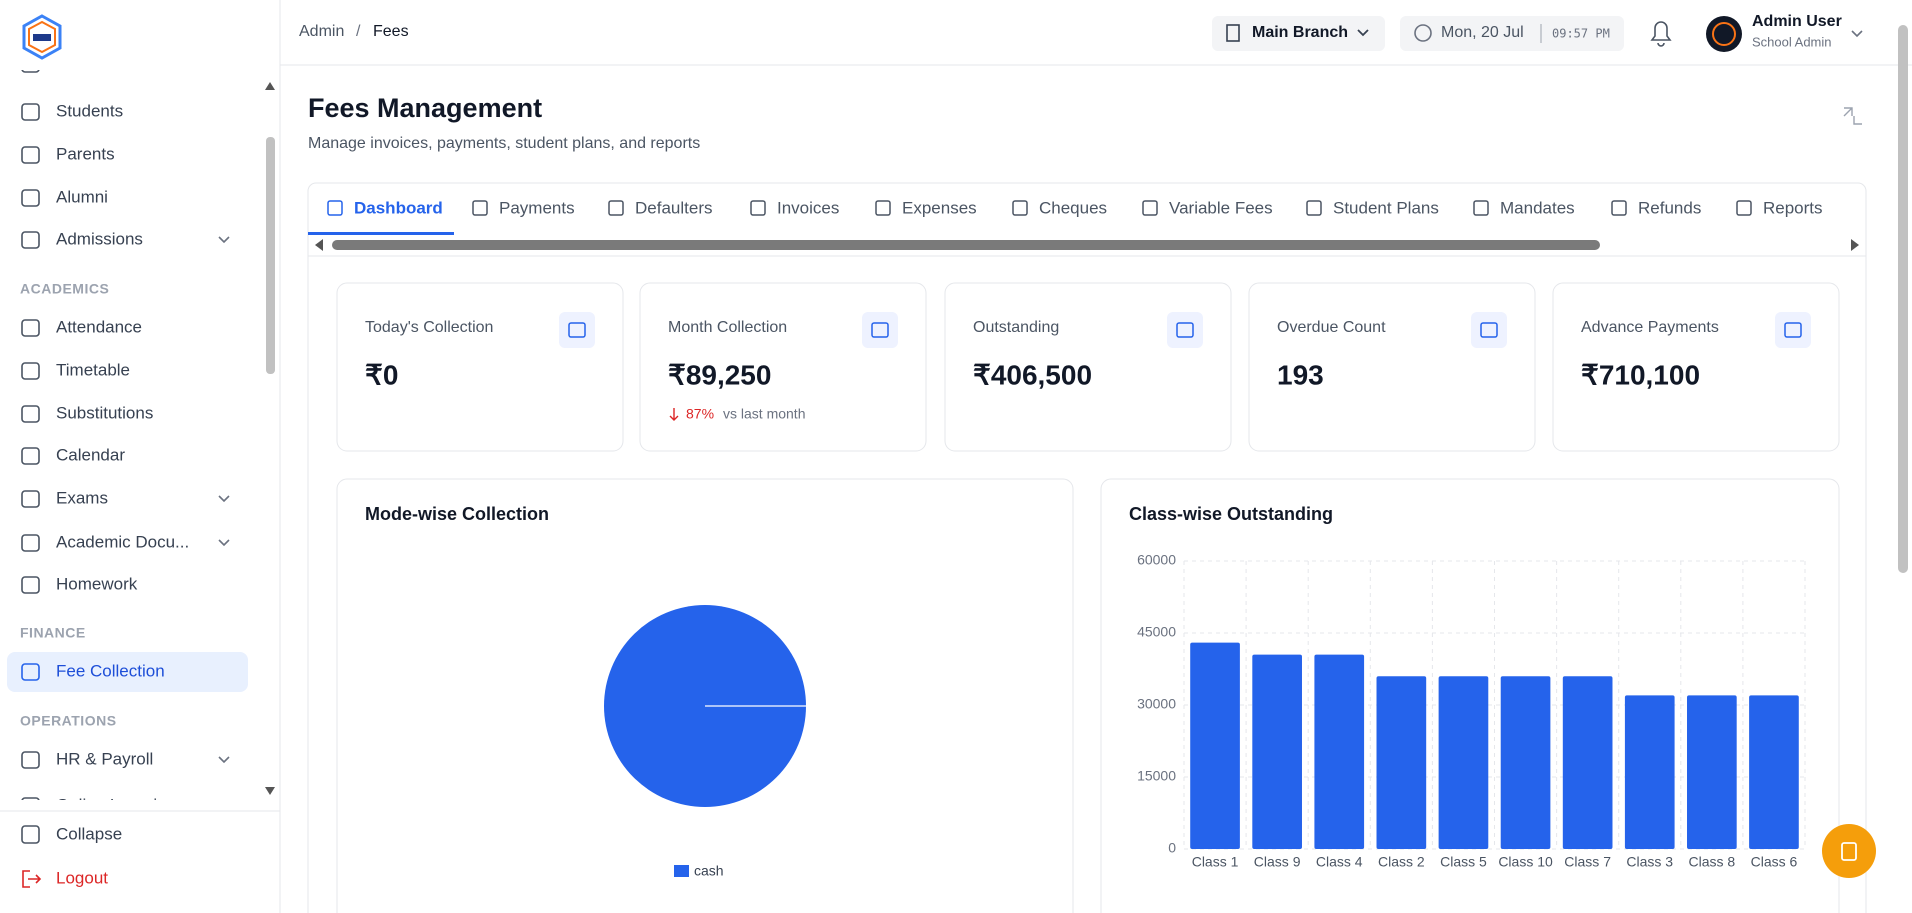  Describe the element at coordinates (537, 207) in the screenshot. I see `tab: Payments` at that location.